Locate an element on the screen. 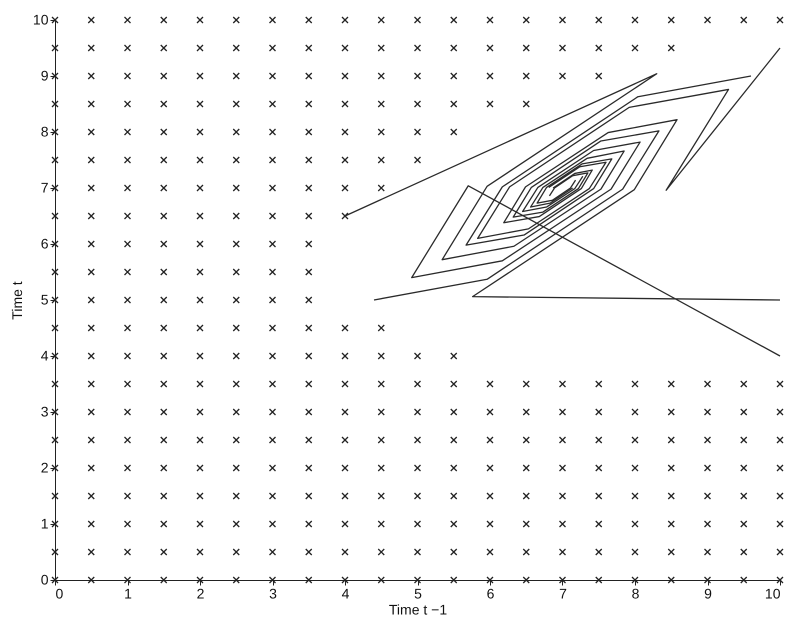 Image resolution: width=791 pixels, height=625 pixels. x-tick-label: 6 is located at coordinates (490, 594).